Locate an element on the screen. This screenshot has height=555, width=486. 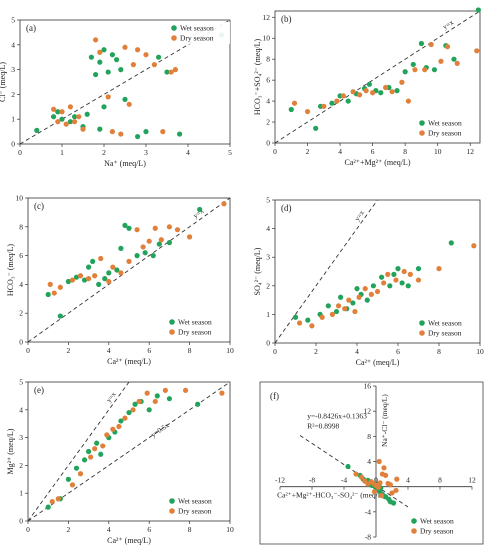
reference-line-label: y=0.5x is located at coordinates (160, 430).